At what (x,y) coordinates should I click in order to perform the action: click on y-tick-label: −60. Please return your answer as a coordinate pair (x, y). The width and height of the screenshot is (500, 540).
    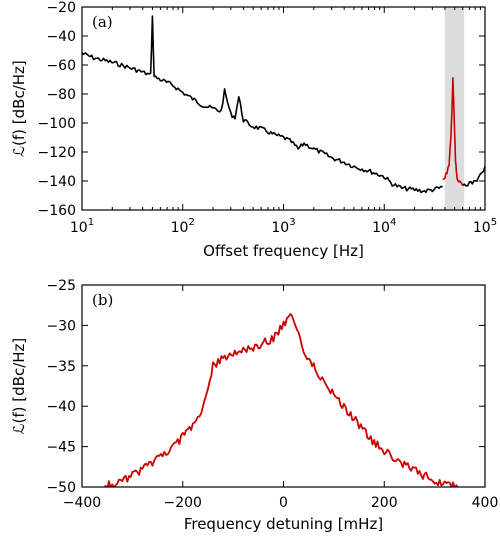
    Looking at the image, I should click on (61, 66).